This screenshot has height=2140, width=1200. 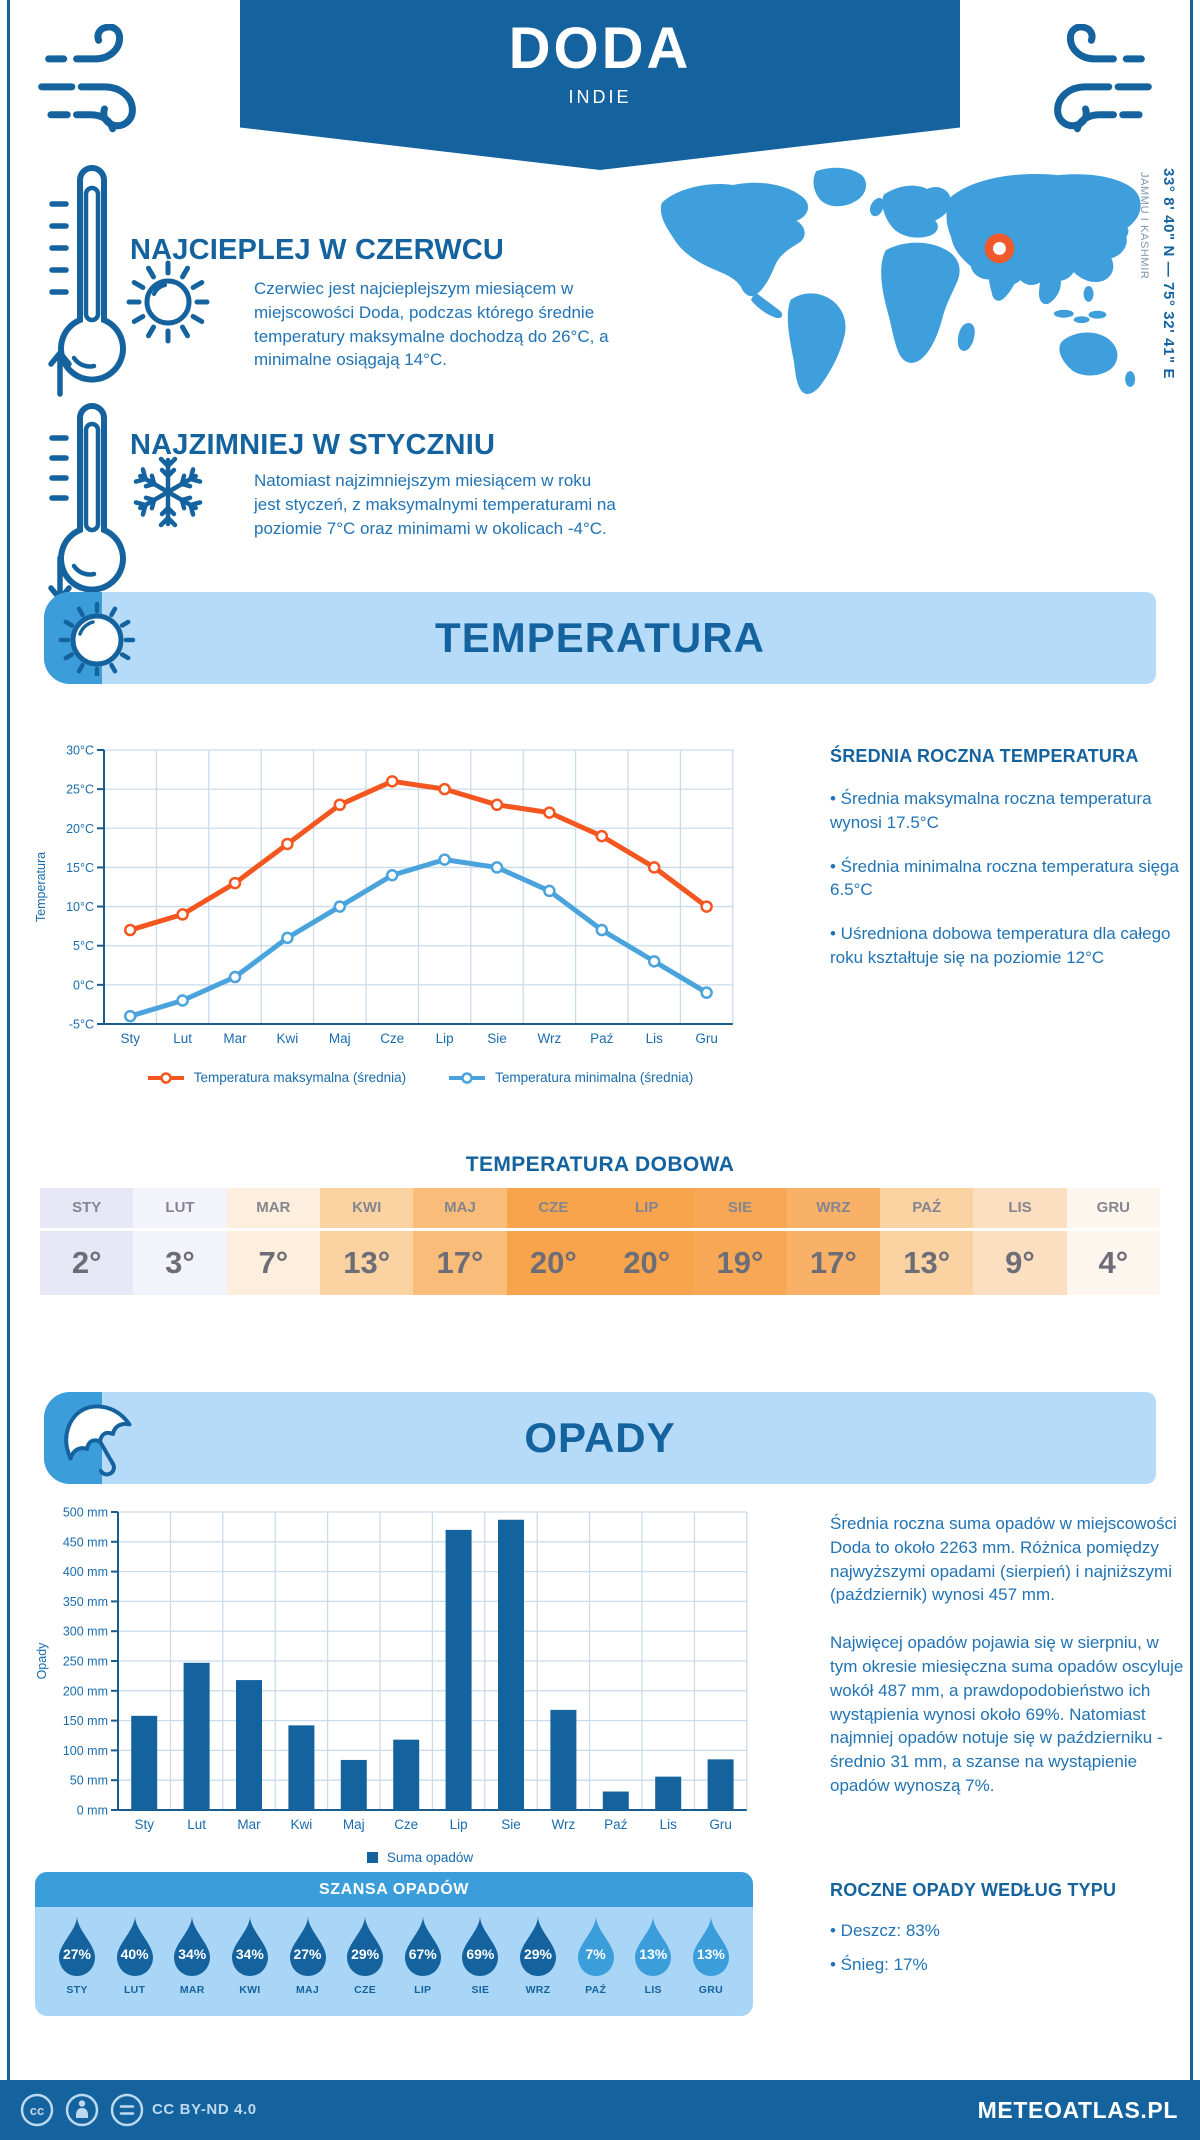 I want to click on table-month-header: CZE, so click(x=553, y=1208).